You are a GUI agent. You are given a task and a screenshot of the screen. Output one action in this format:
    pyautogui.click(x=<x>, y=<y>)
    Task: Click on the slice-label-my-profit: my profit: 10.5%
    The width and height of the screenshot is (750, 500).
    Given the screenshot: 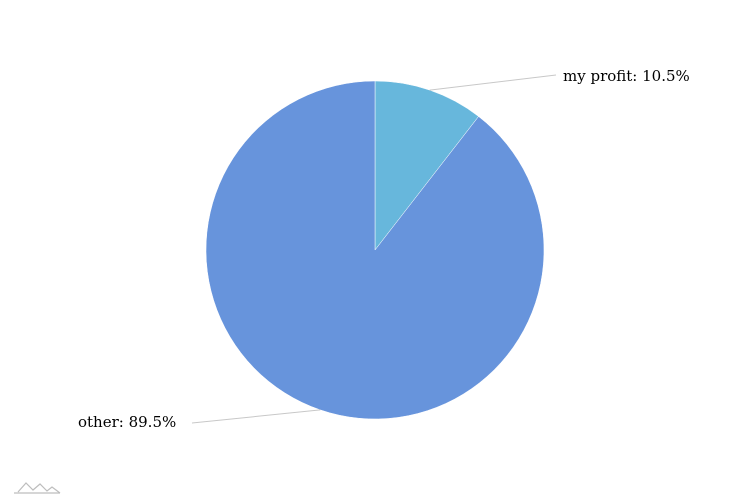 What is the action you would take?
    pyautogui.click(x=626, y=76)
    